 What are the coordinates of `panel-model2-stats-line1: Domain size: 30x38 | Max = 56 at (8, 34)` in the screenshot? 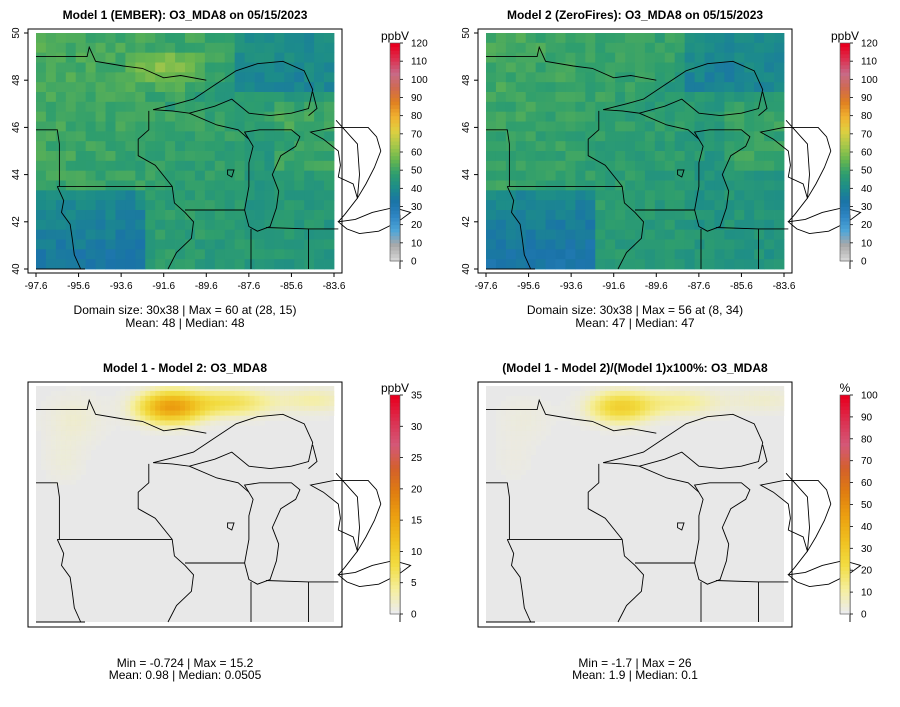 It's located at (635, 310).